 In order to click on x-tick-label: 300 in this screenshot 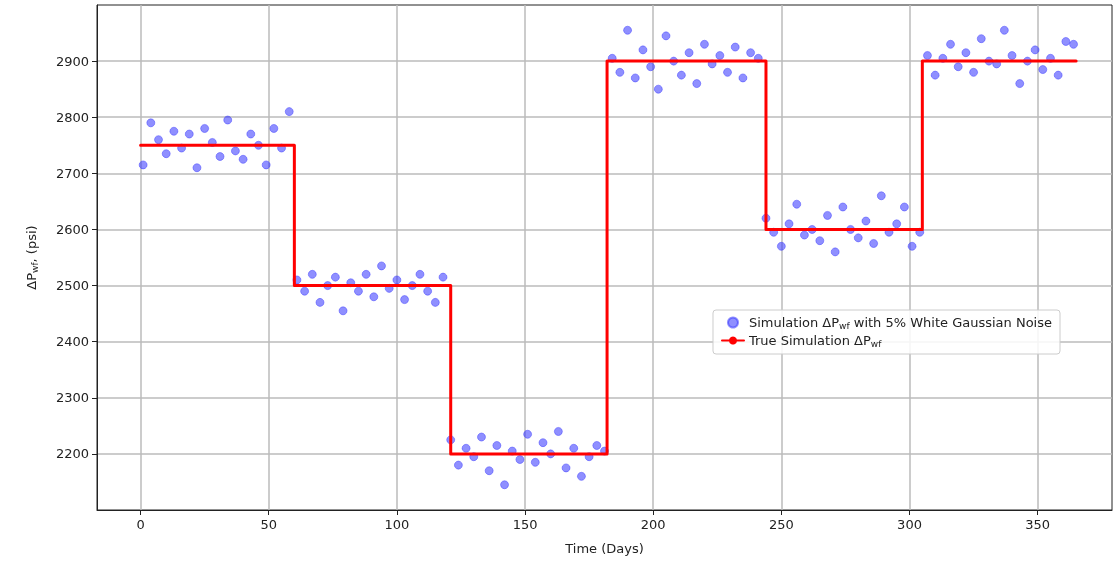, I will do `click(909, 524)`.